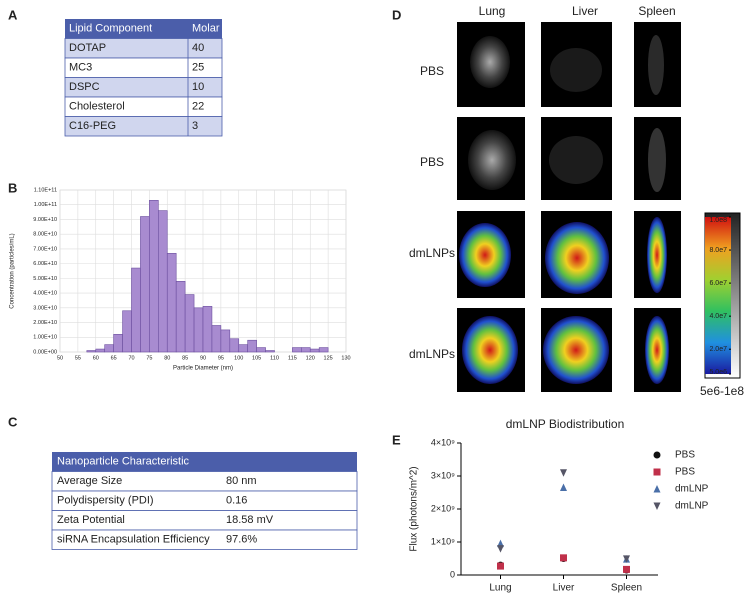  Describe the element at coordinates (492, 11) in the screenshot. I see `column-label: Lung` at that location.